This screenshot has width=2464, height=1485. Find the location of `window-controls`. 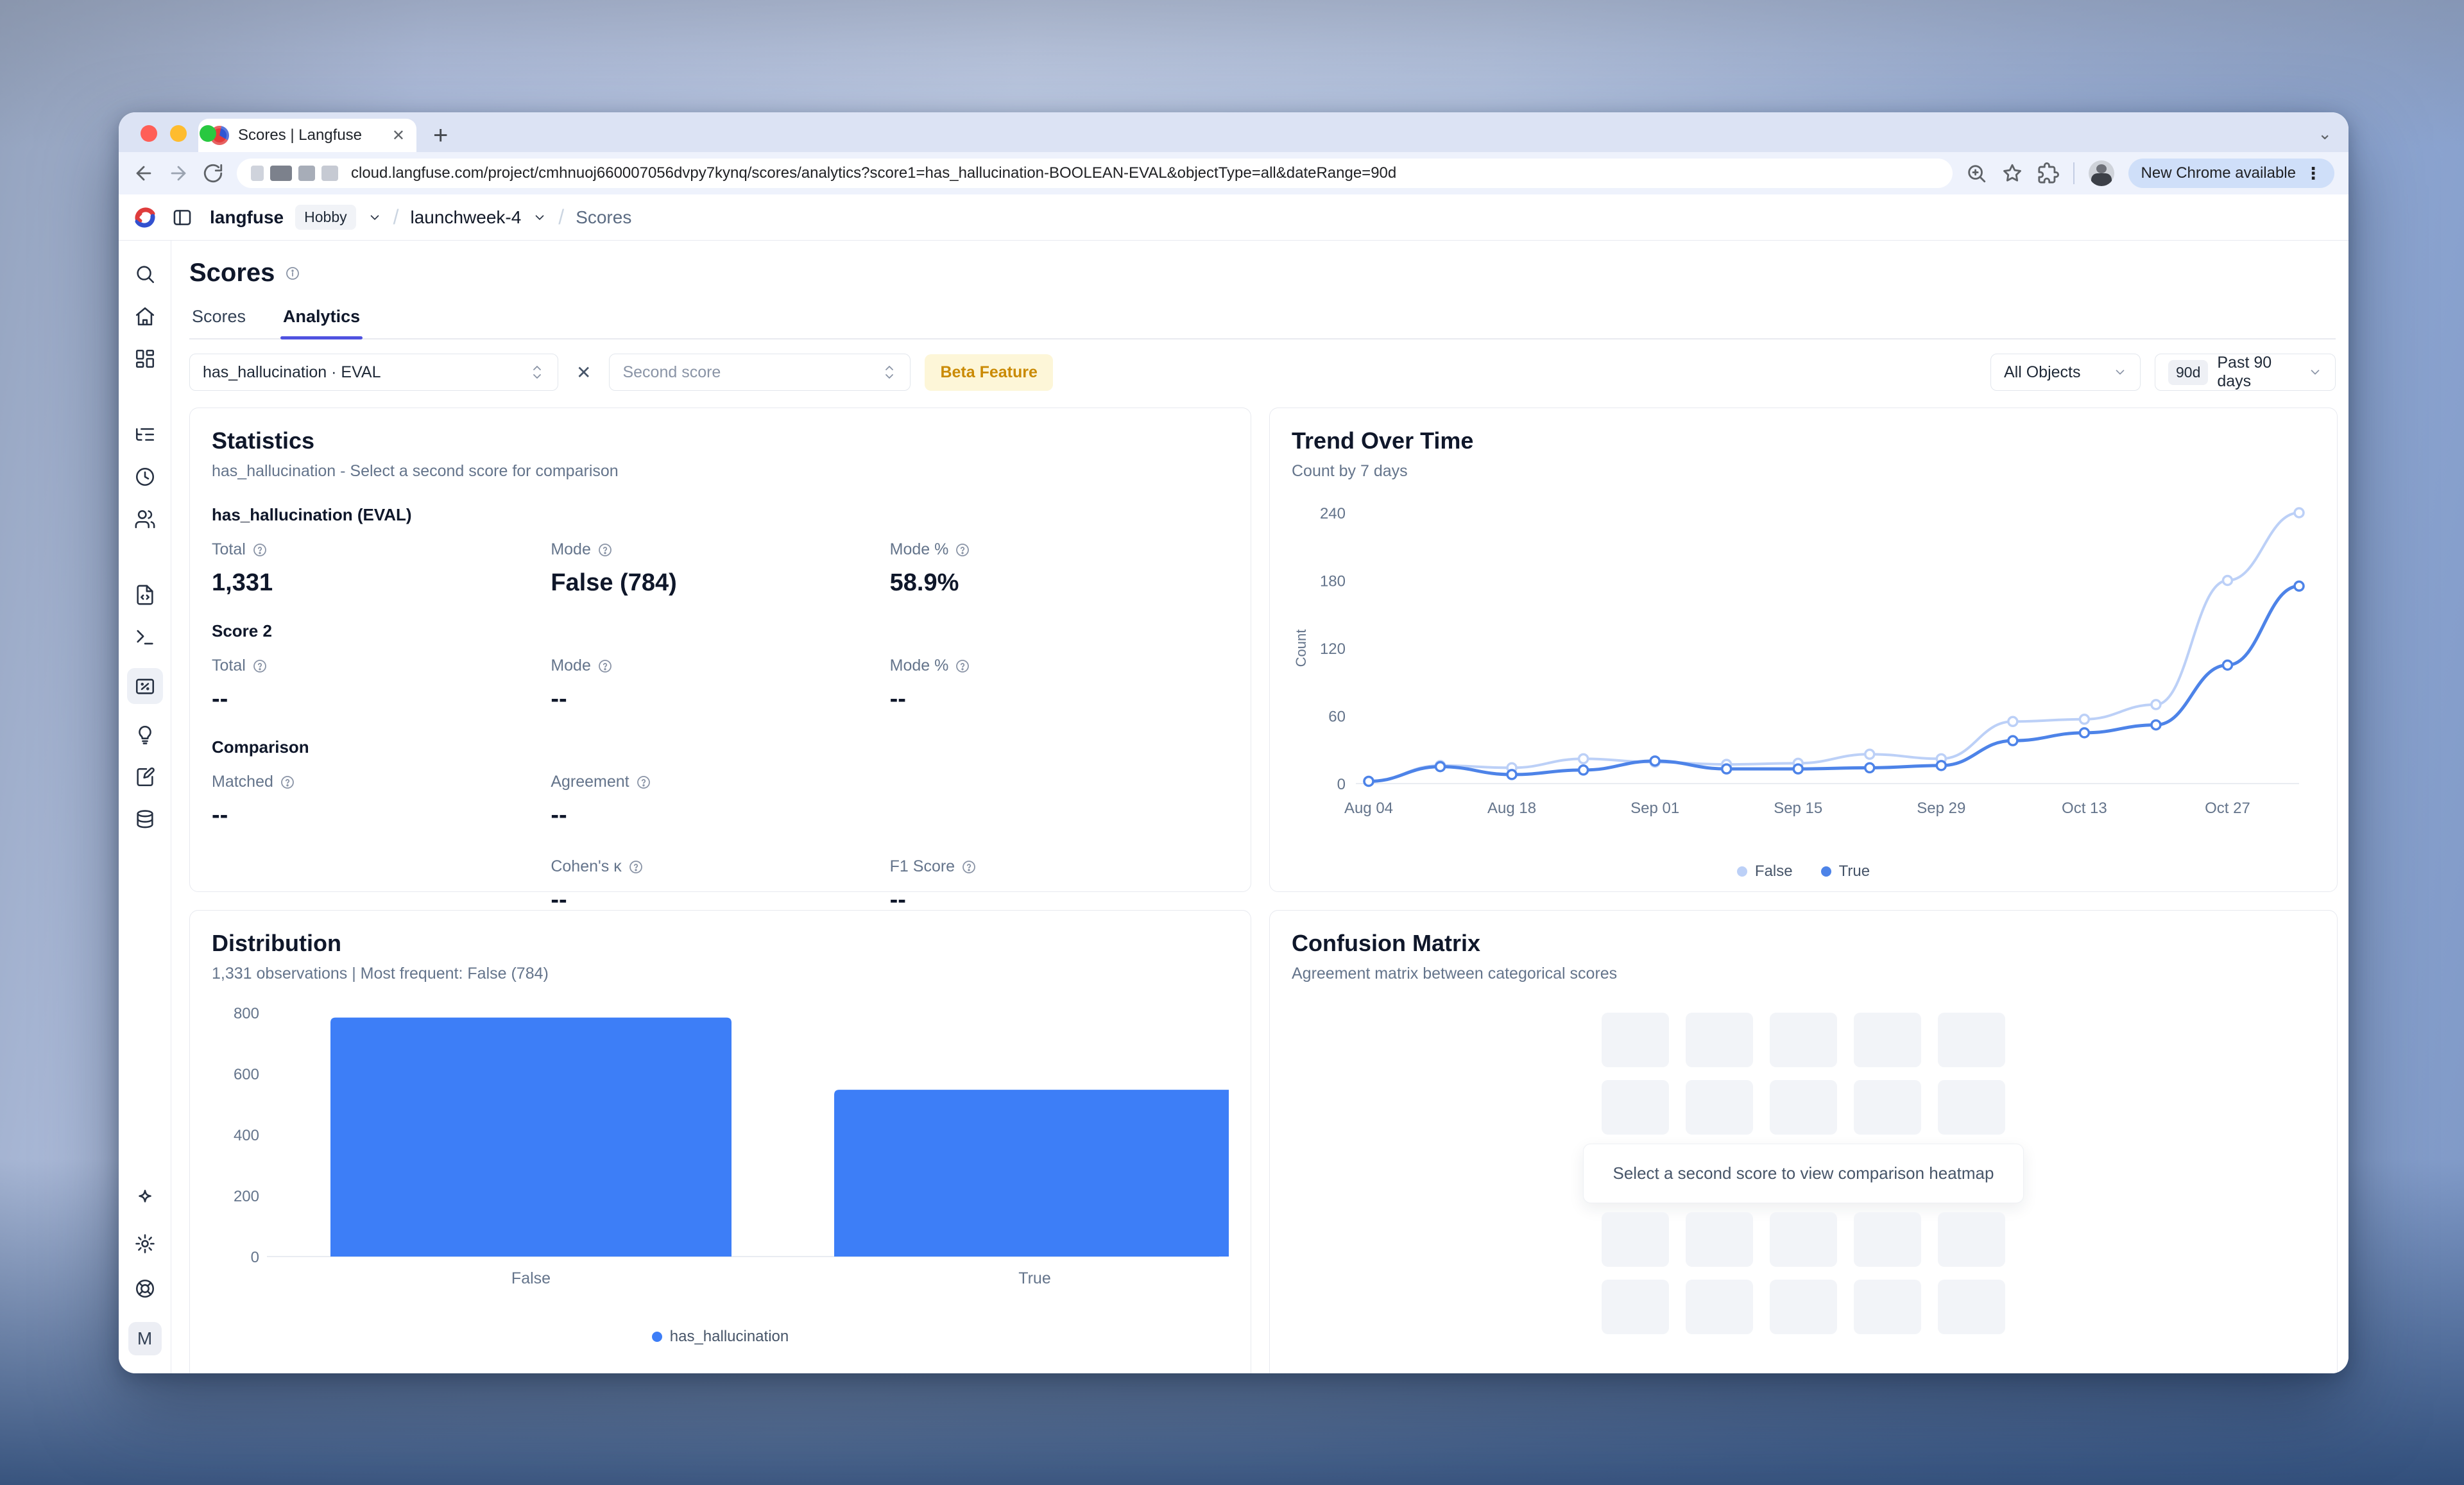

window-controls is located at coordinates (179, 133).